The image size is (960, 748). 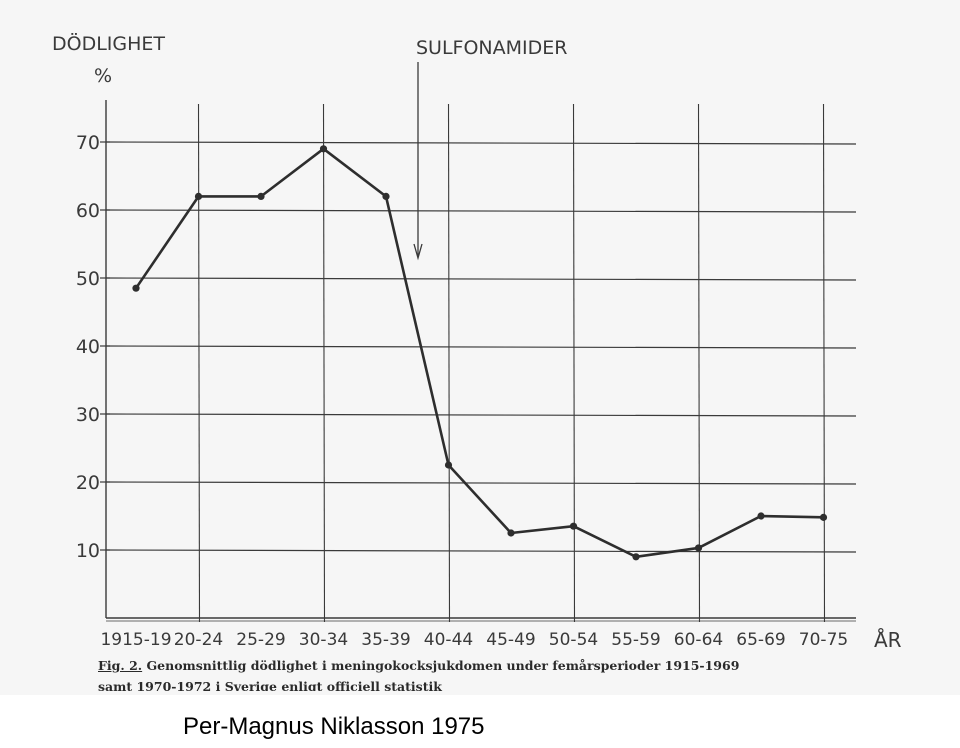 What do you see at coordinates (88, 279) in the screenshot?
I see `y-tick-label-50: 50` at bounding box center [88, 279].